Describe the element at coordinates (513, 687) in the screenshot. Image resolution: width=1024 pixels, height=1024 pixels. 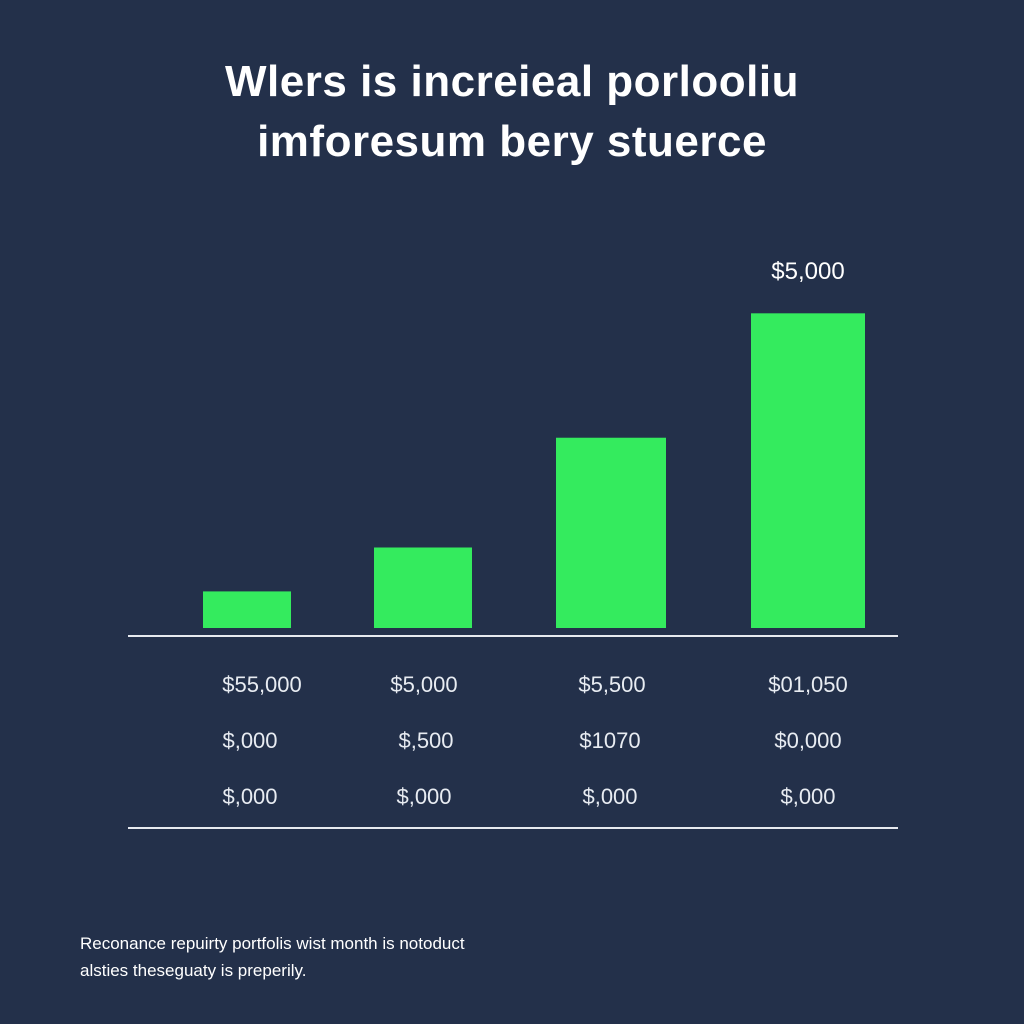
I see `value-row-1: $55,000 $5,000 $5,500 $01,050` at that location.